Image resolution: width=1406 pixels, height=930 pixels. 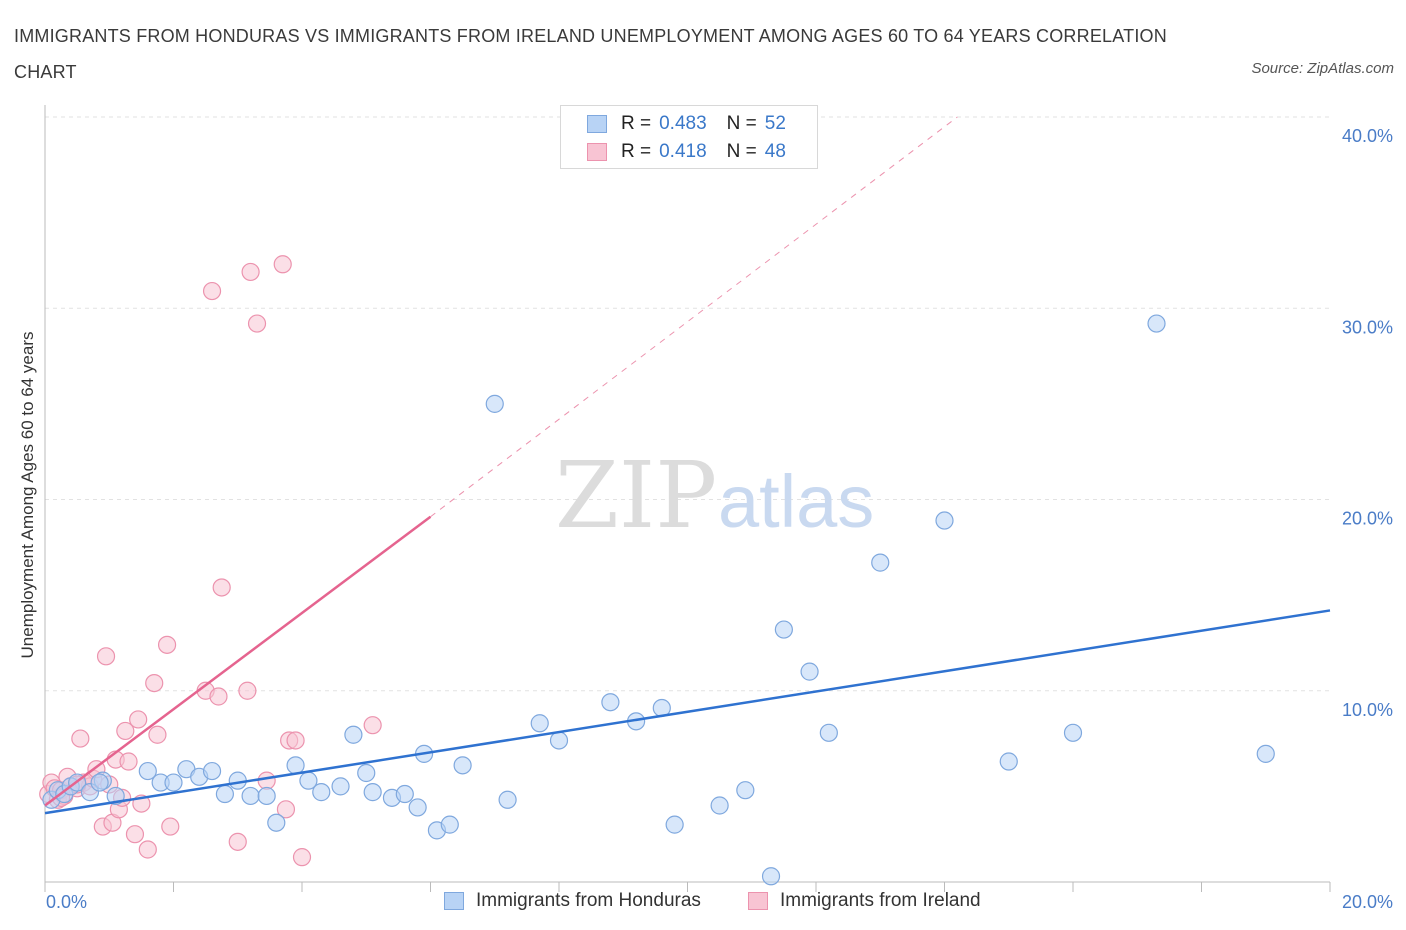 I want to click on legend-row-ireland: R = 0.418 N = 48, so click(x=686, y=152).